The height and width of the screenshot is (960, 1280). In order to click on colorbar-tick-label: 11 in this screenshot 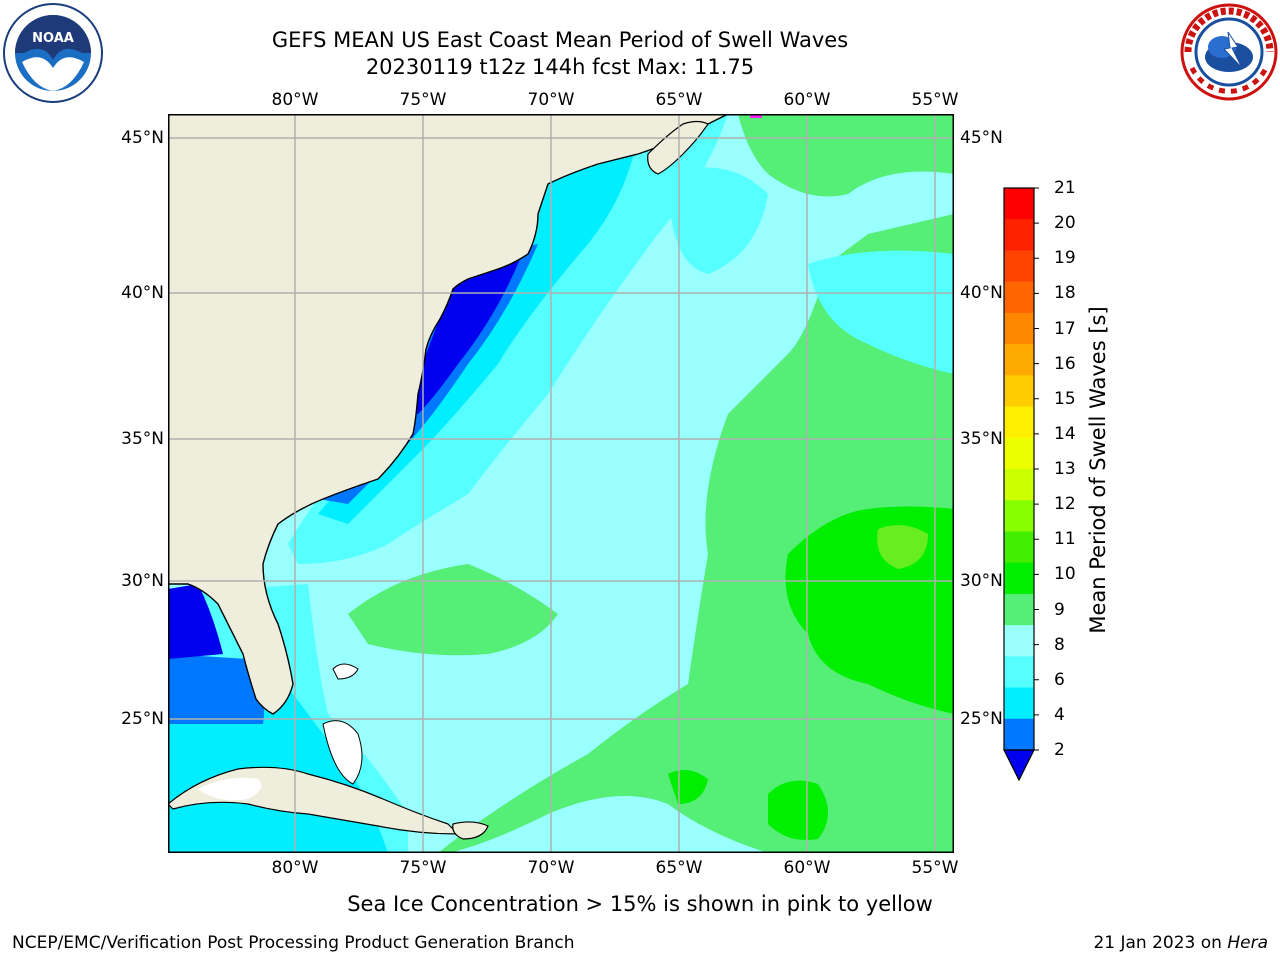, I will do `click(1065, 539)`.